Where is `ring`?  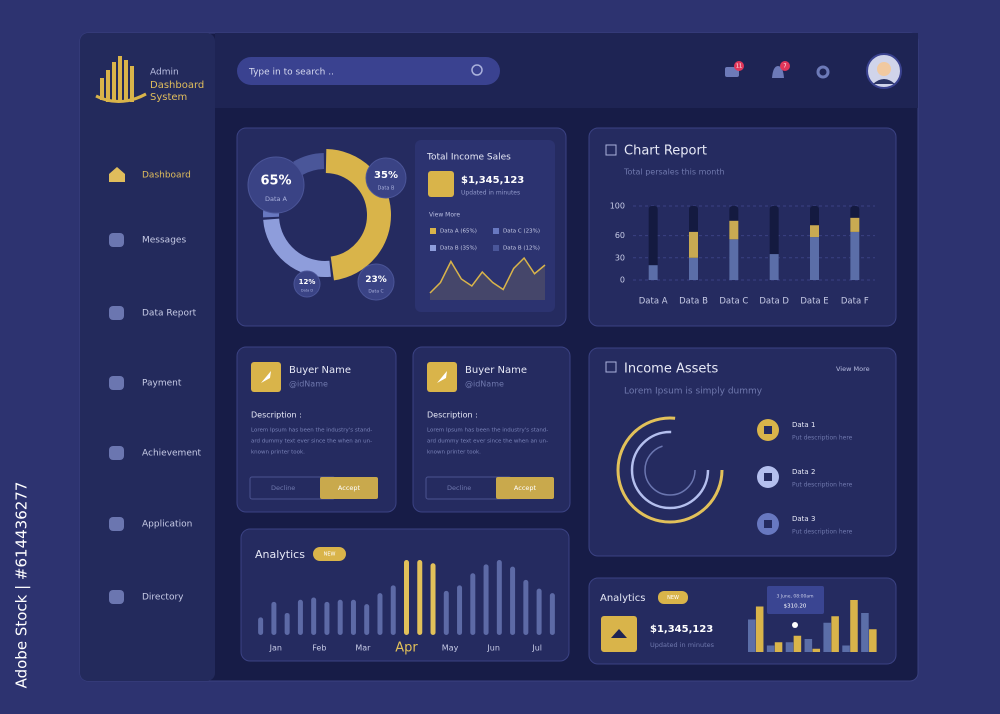
ring is located at coordinates (670, 470).